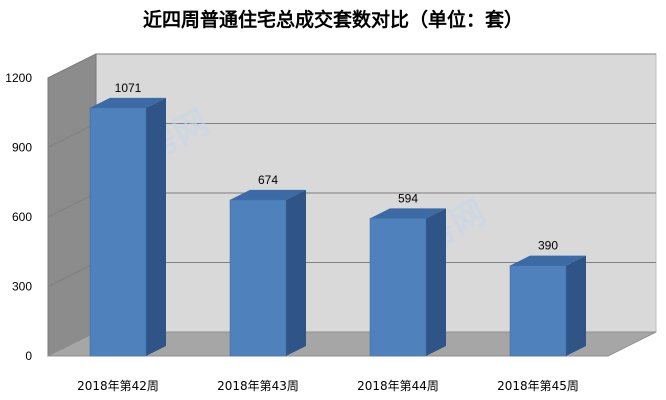 This screenshot has height=400, width=666. I want to click on chart-title: 近四周普通住宅总成交套数对比（单位：套）, so click(333, 19).